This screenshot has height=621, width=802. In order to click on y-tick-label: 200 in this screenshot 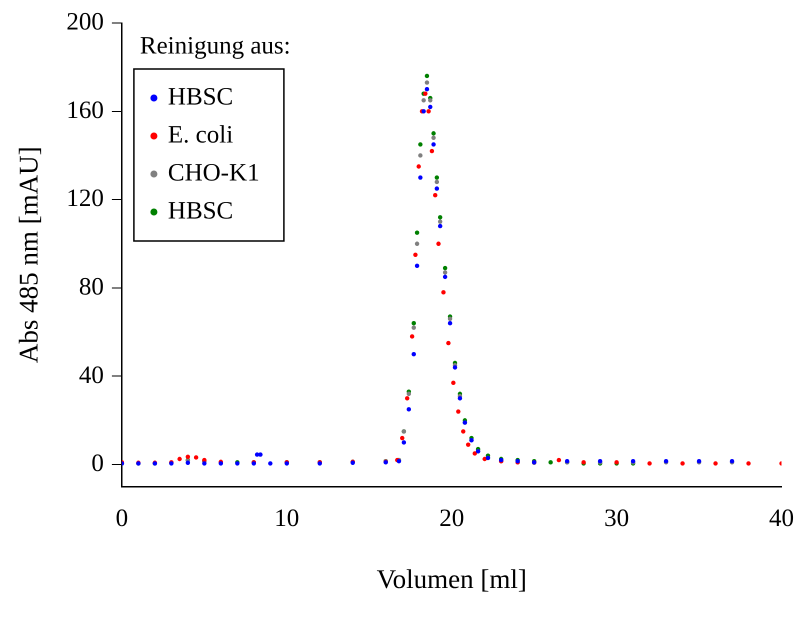, I will do `click(85, 22)`.